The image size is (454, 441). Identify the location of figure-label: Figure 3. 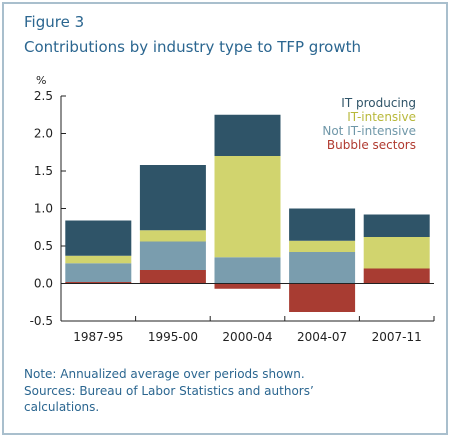
(54, 22).